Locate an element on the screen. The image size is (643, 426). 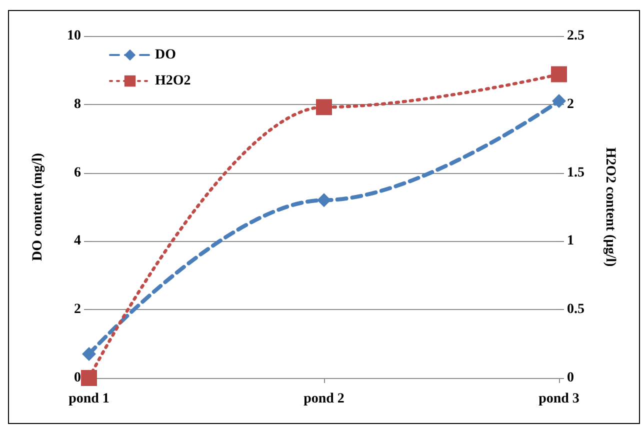
y-axis-title: DO content (mg/l) is located at coordinates (38, 207).